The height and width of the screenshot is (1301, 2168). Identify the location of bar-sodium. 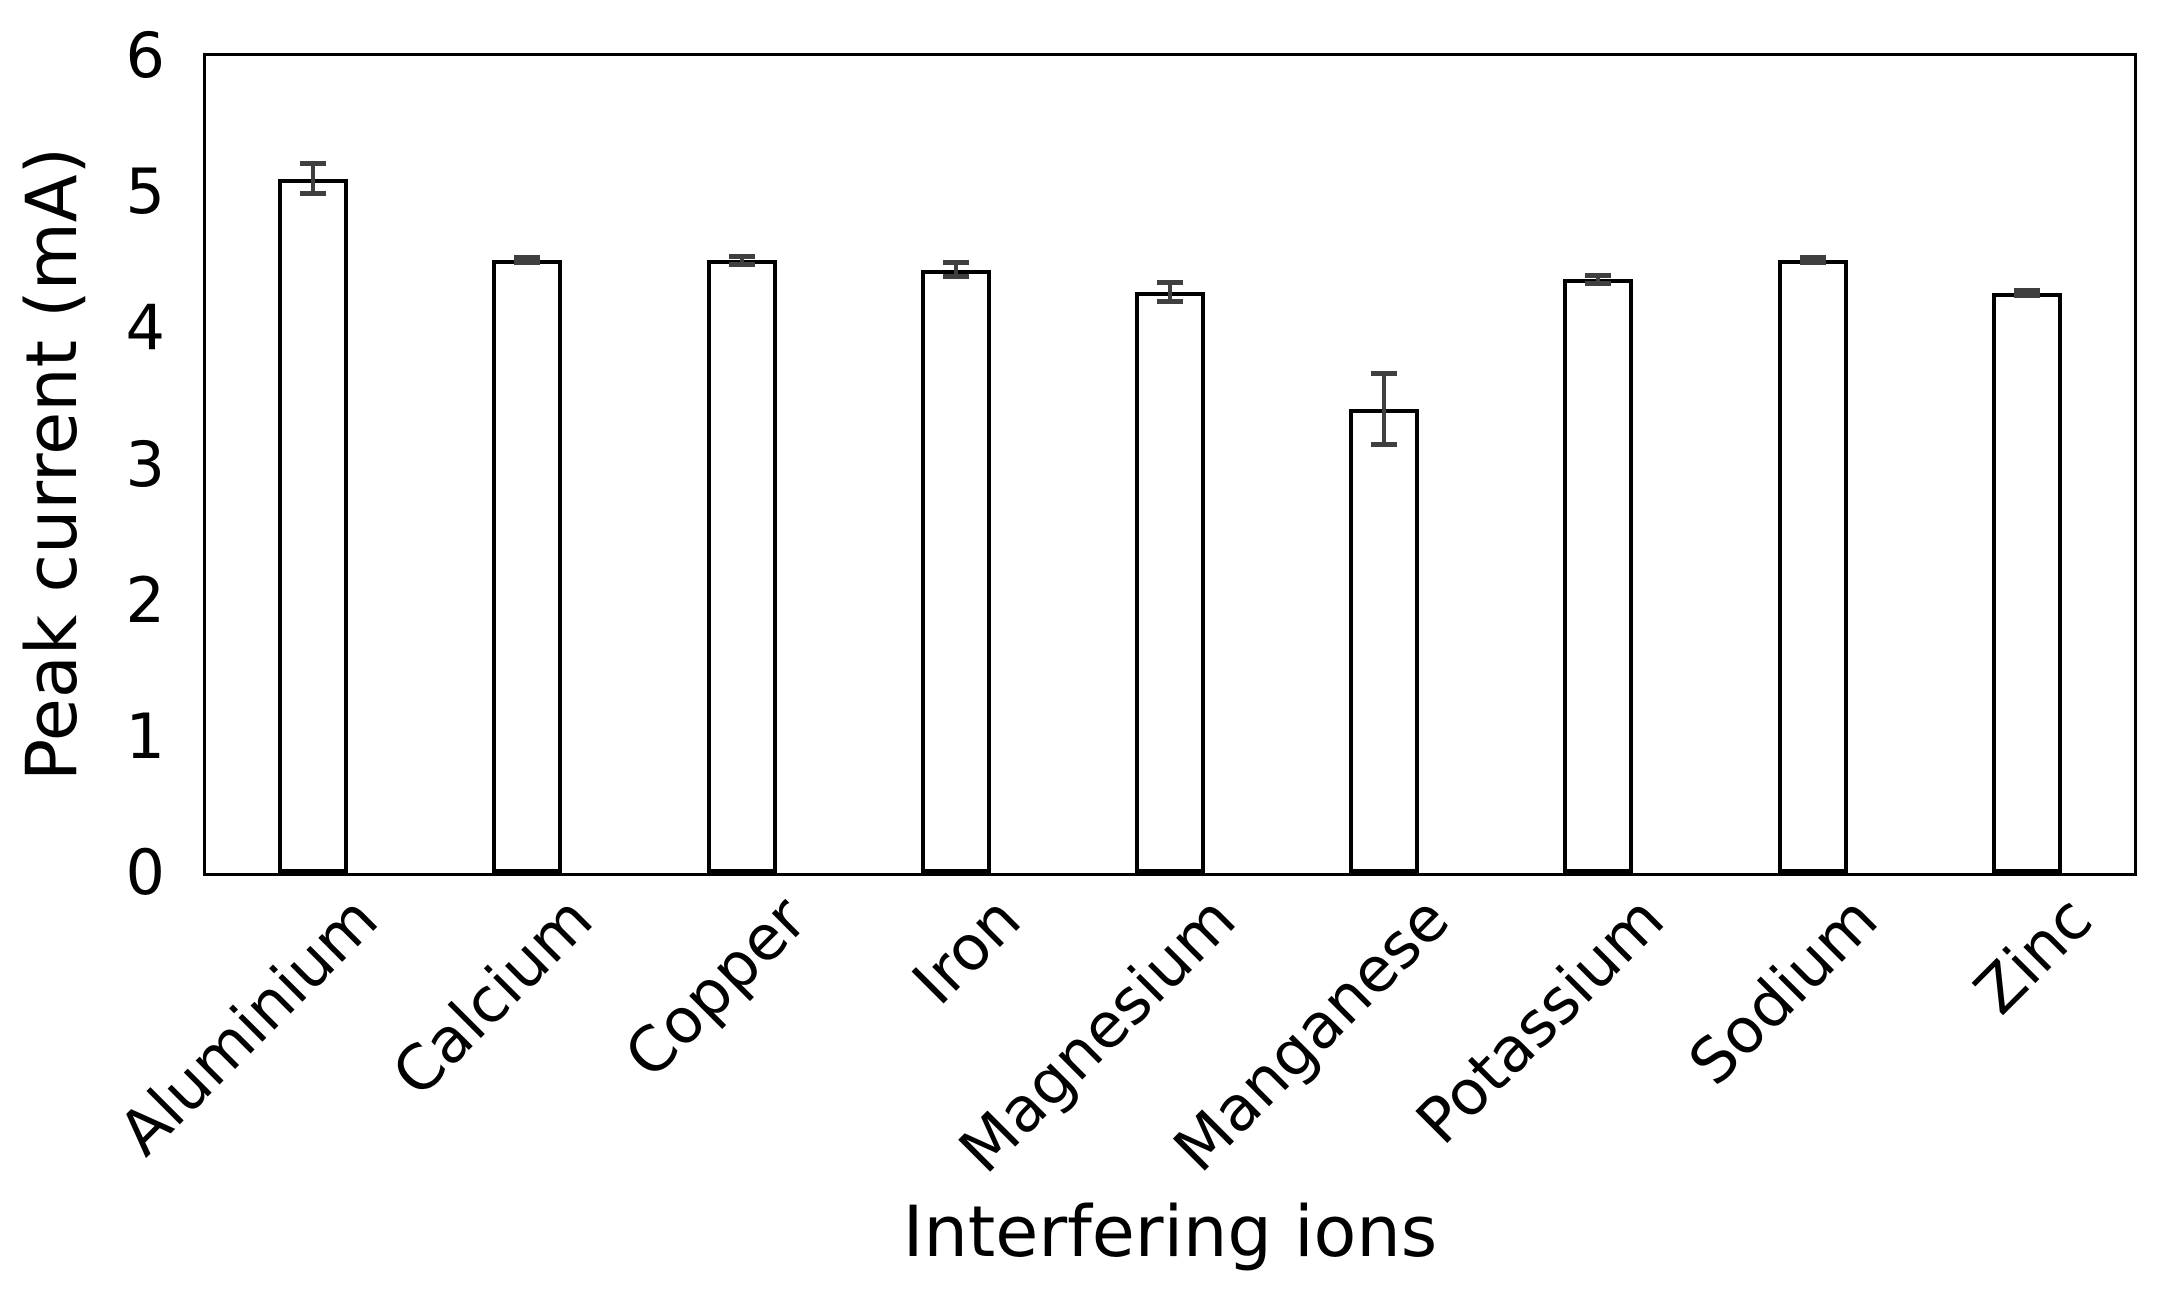
(1812, 566).